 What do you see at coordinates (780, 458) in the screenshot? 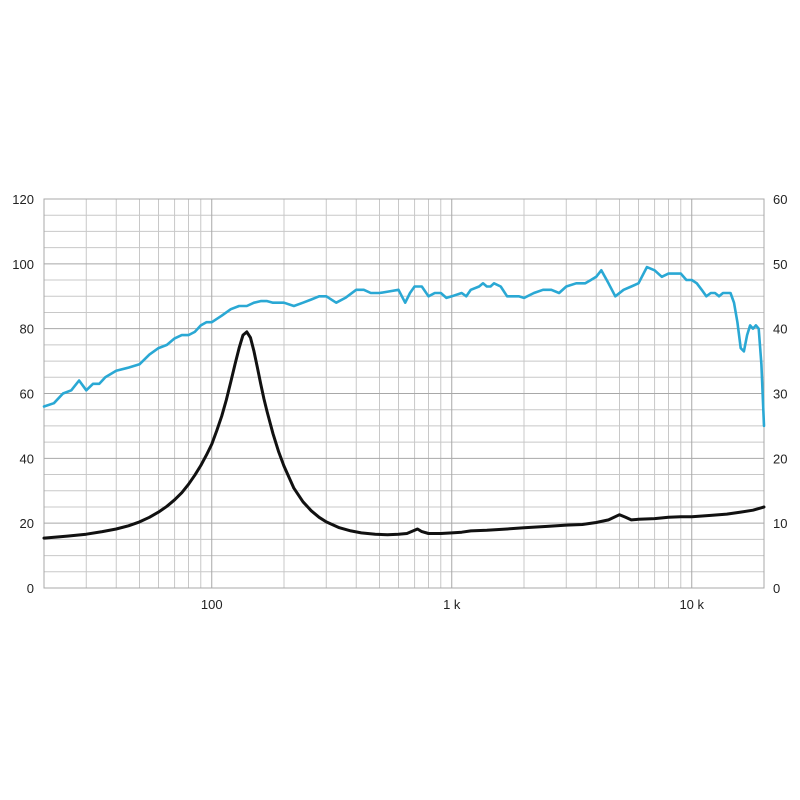
I see `y-right-tick-label: 20` at bounding box center [780, 458].